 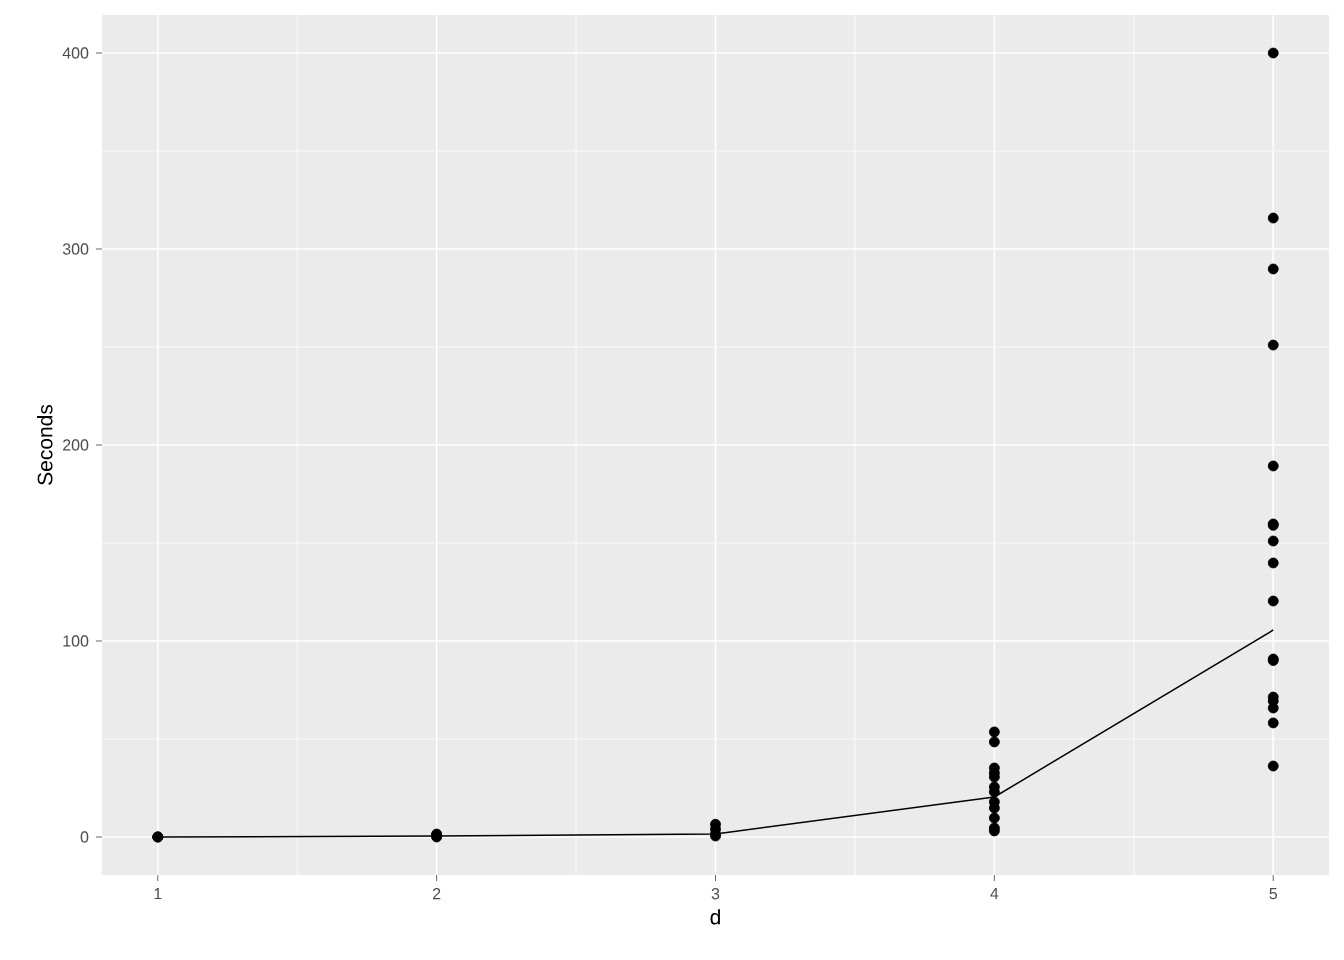 What do you see at coordinates (76, 445) in the screenshot?
I see `y-tick-label: 200` at bounding box center [76, 445].